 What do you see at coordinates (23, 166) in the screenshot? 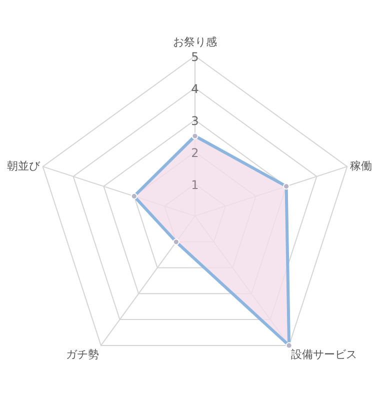
I see `spoke-label: 朝並び` at bounding box center [23, 166].